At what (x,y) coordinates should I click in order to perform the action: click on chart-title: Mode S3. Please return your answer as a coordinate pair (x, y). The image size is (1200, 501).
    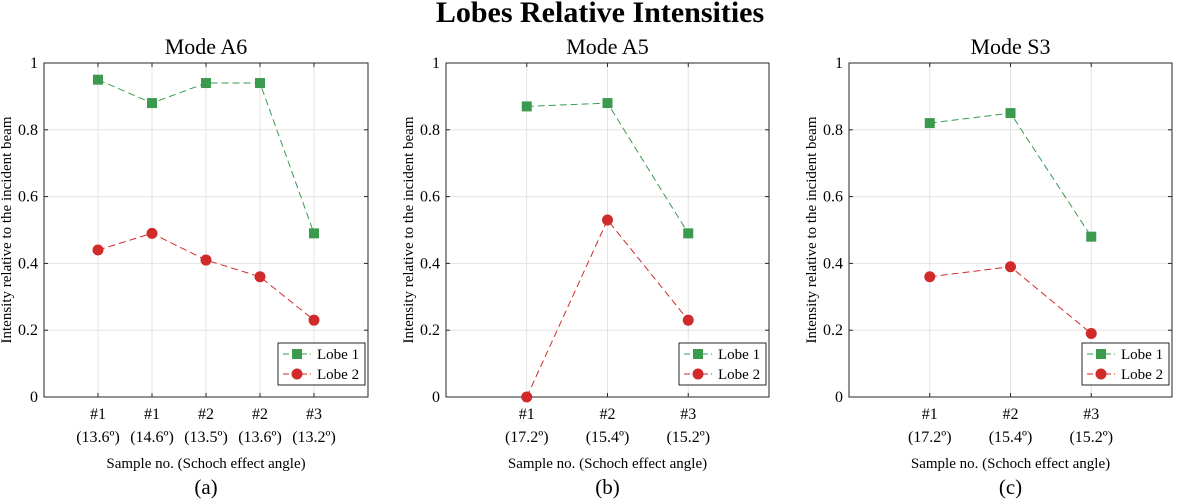
    Looking at the image, I should click on (1010, 46).